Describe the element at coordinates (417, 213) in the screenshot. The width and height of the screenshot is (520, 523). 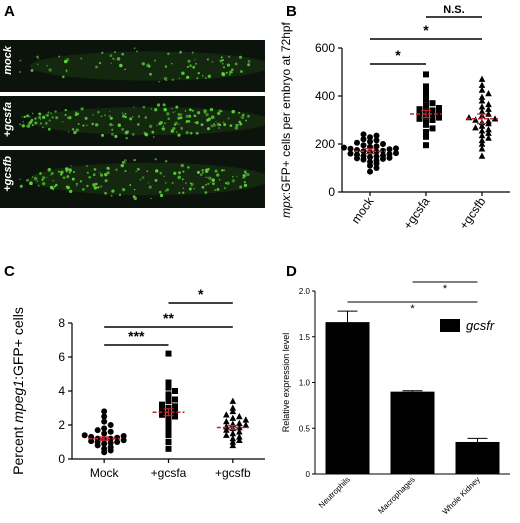
I see `x-tick-label: +gcsfa` at that location.